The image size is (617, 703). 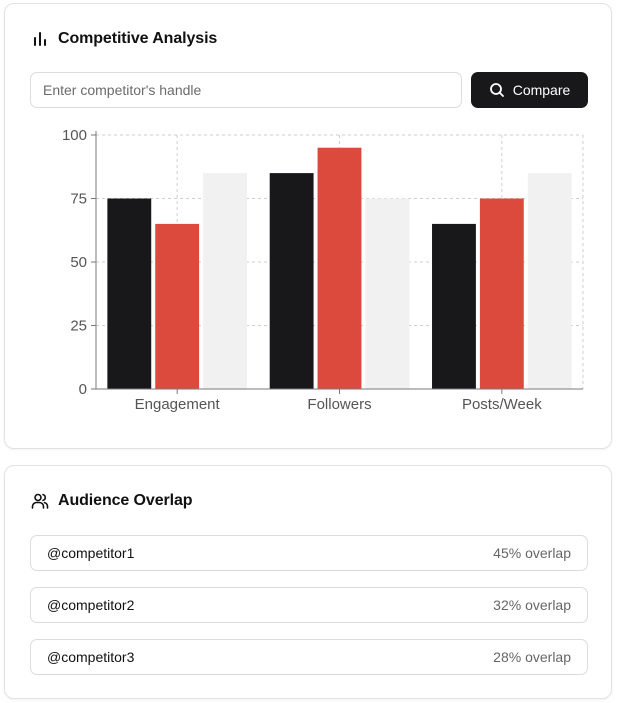 What do you see at coordinates (497, 90) in the screenshot?
I see `search-icon` at bounding box center [497, 90].